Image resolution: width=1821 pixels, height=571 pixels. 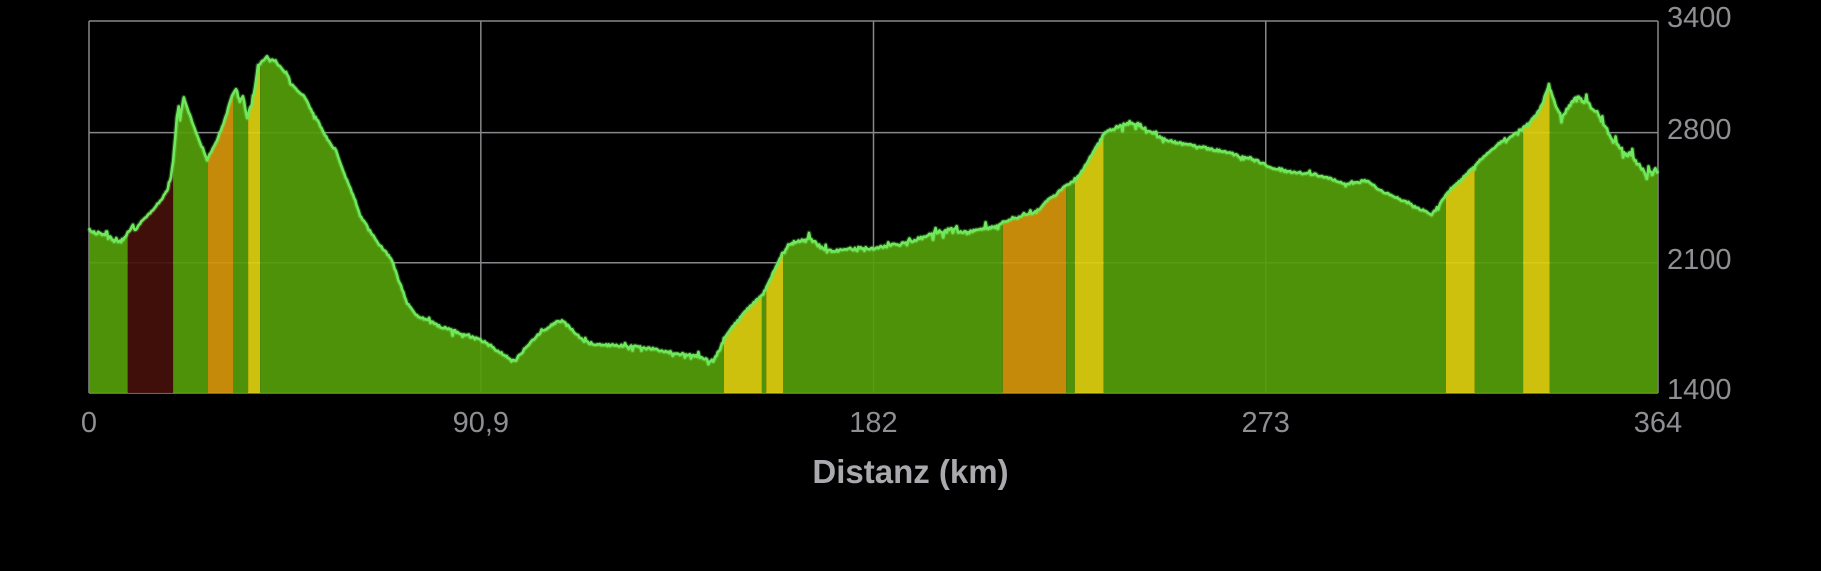 What do you see at coordinates (481, 423) in the screenshot?
I see `x-axis-tick-label: 90,9` at bounding box center [481, 423].